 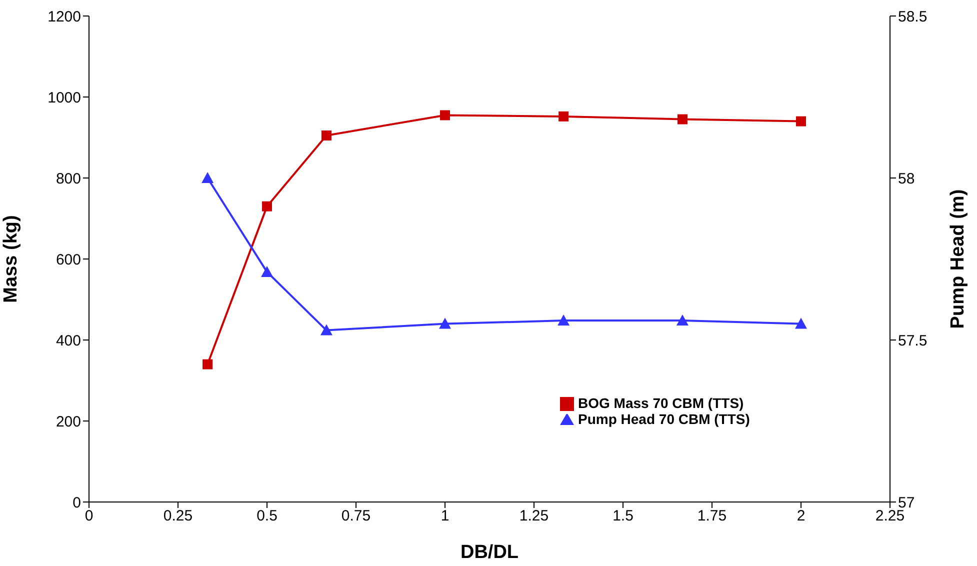 I want to click on y-tick-label: 0, so click(x=76, y=503).